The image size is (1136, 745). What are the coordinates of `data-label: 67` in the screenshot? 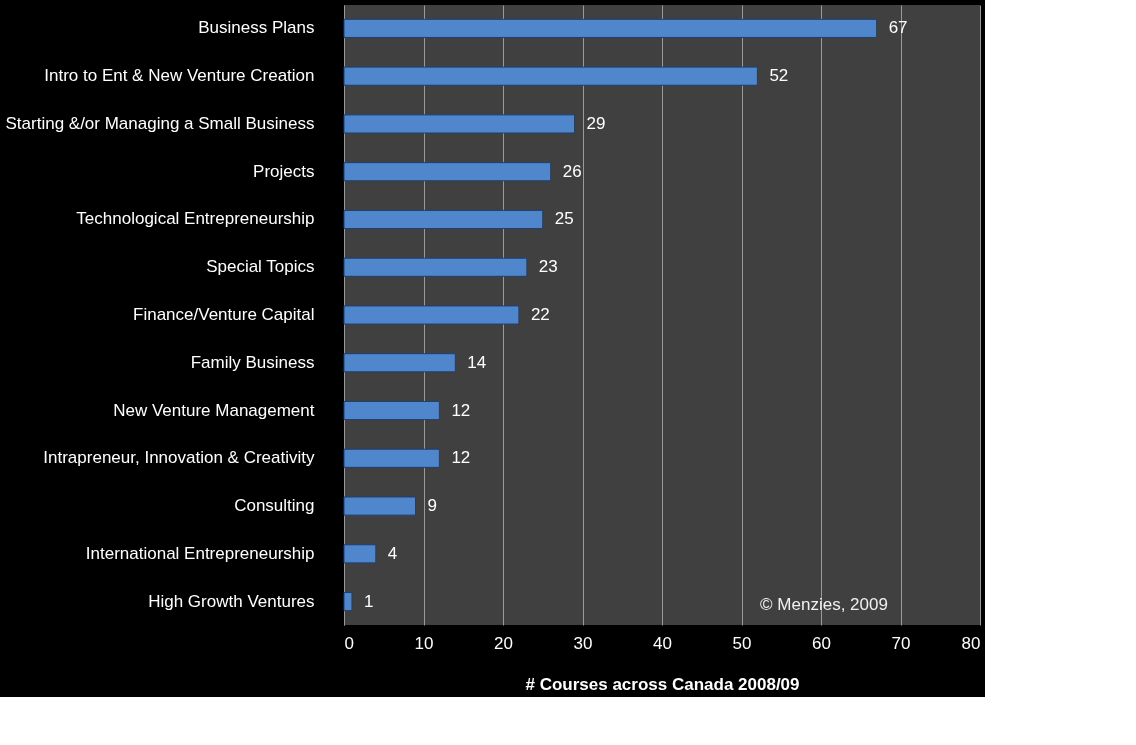 It's located at (898, 28).